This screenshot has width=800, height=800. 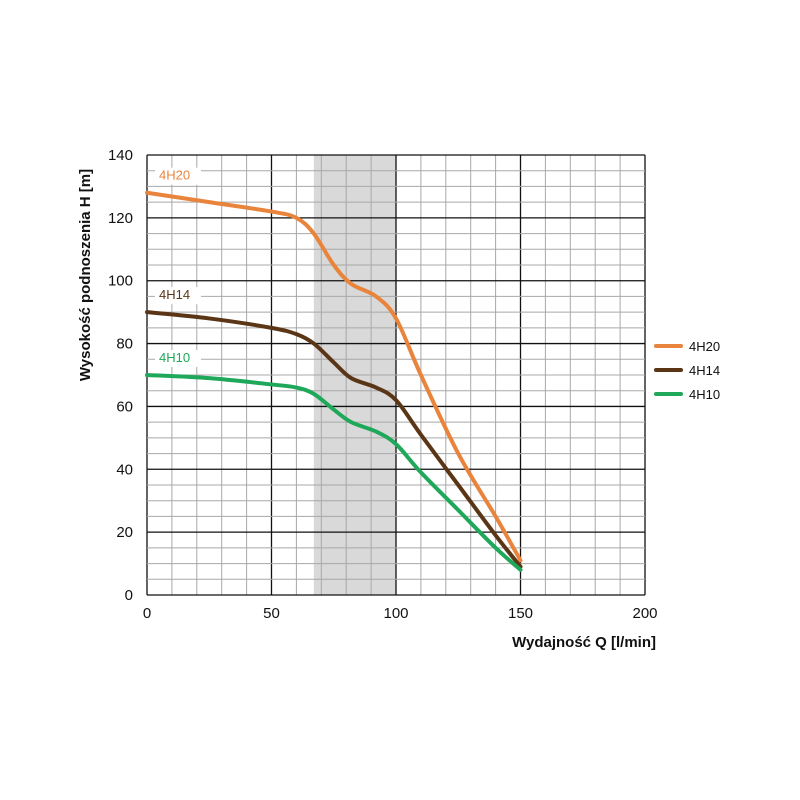 What do you see at coordinates (704, 394) in the screenshot?
I see `legend-label-4h10: 4H10` at bounding box center [704, 394].